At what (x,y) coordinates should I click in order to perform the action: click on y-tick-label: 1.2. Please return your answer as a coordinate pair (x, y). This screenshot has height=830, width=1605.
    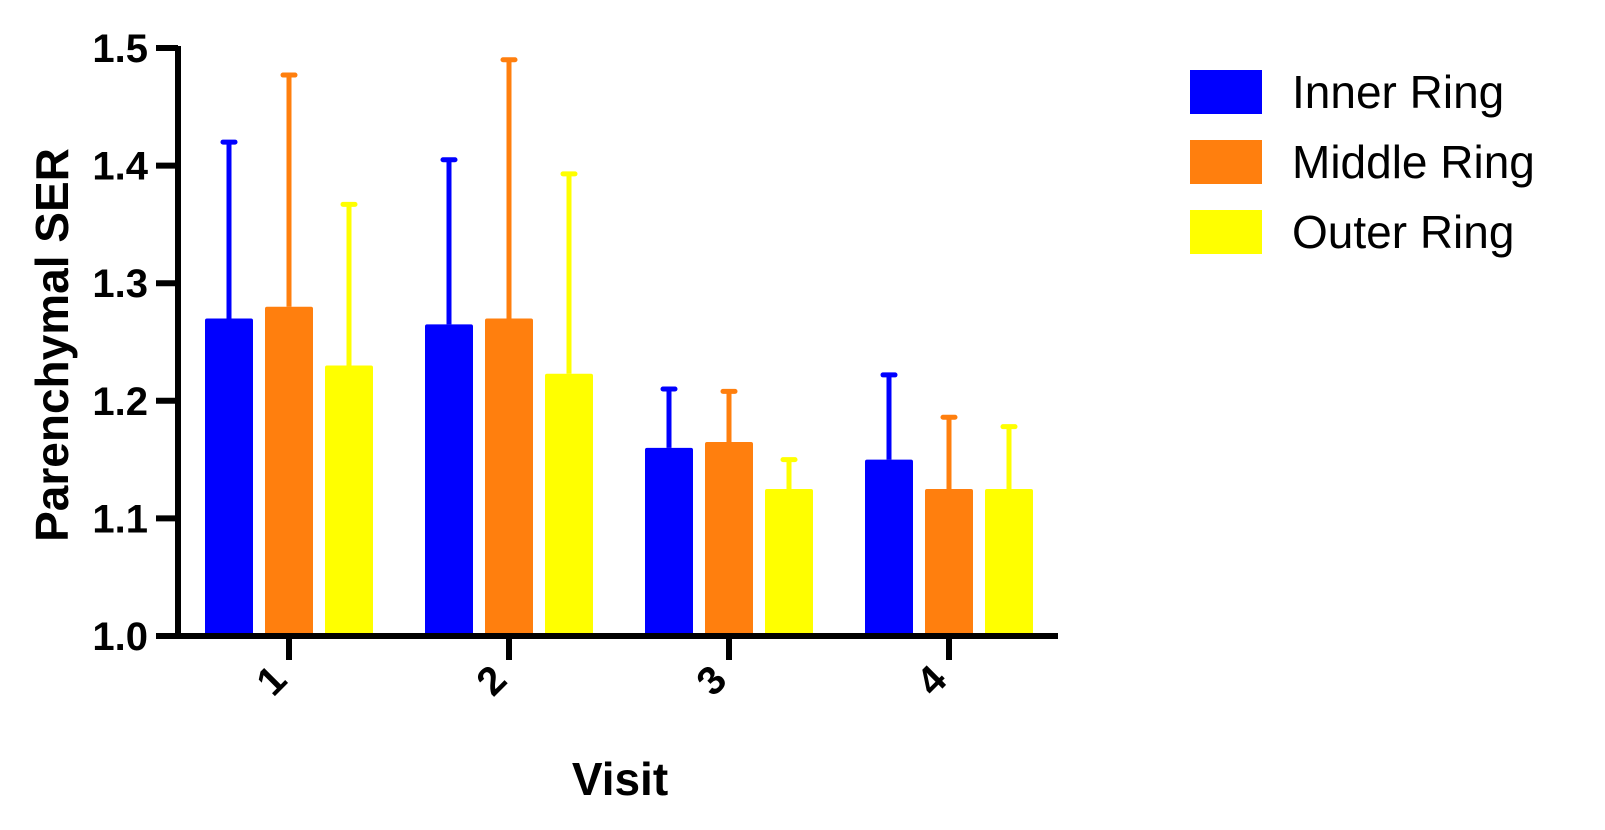
    Looking at the image, I should click on (120, 402).